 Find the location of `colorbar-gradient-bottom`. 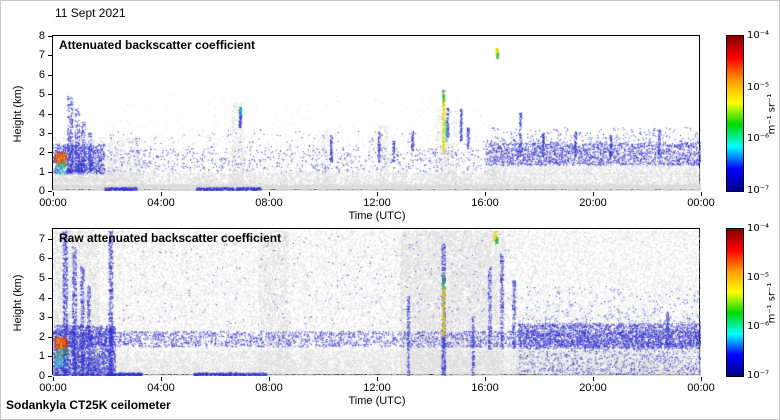

colorbar-gradient-bottom is located at coordinates (735, 302).